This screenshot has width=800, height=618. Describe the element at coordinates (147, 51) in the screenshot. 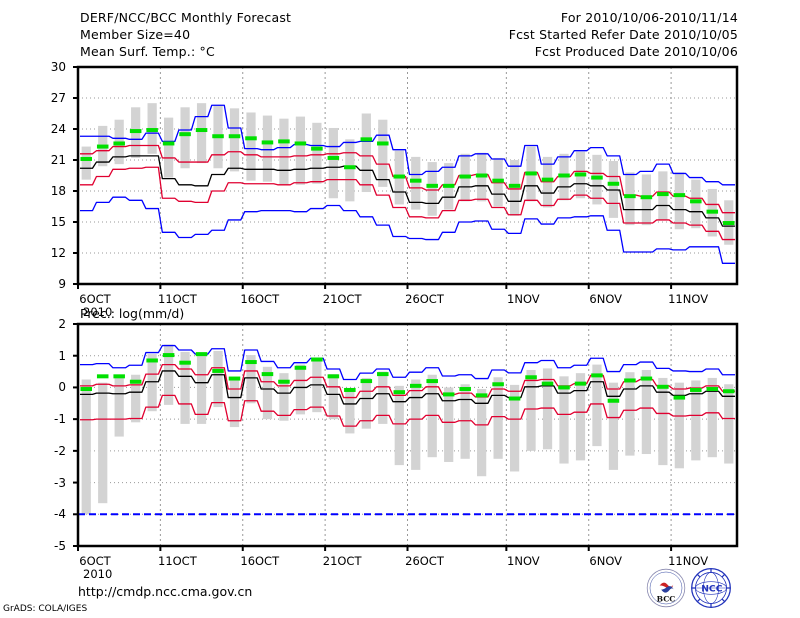

I see `temperature-panel-label: Mean Surf. Temp.: °C` at that location.